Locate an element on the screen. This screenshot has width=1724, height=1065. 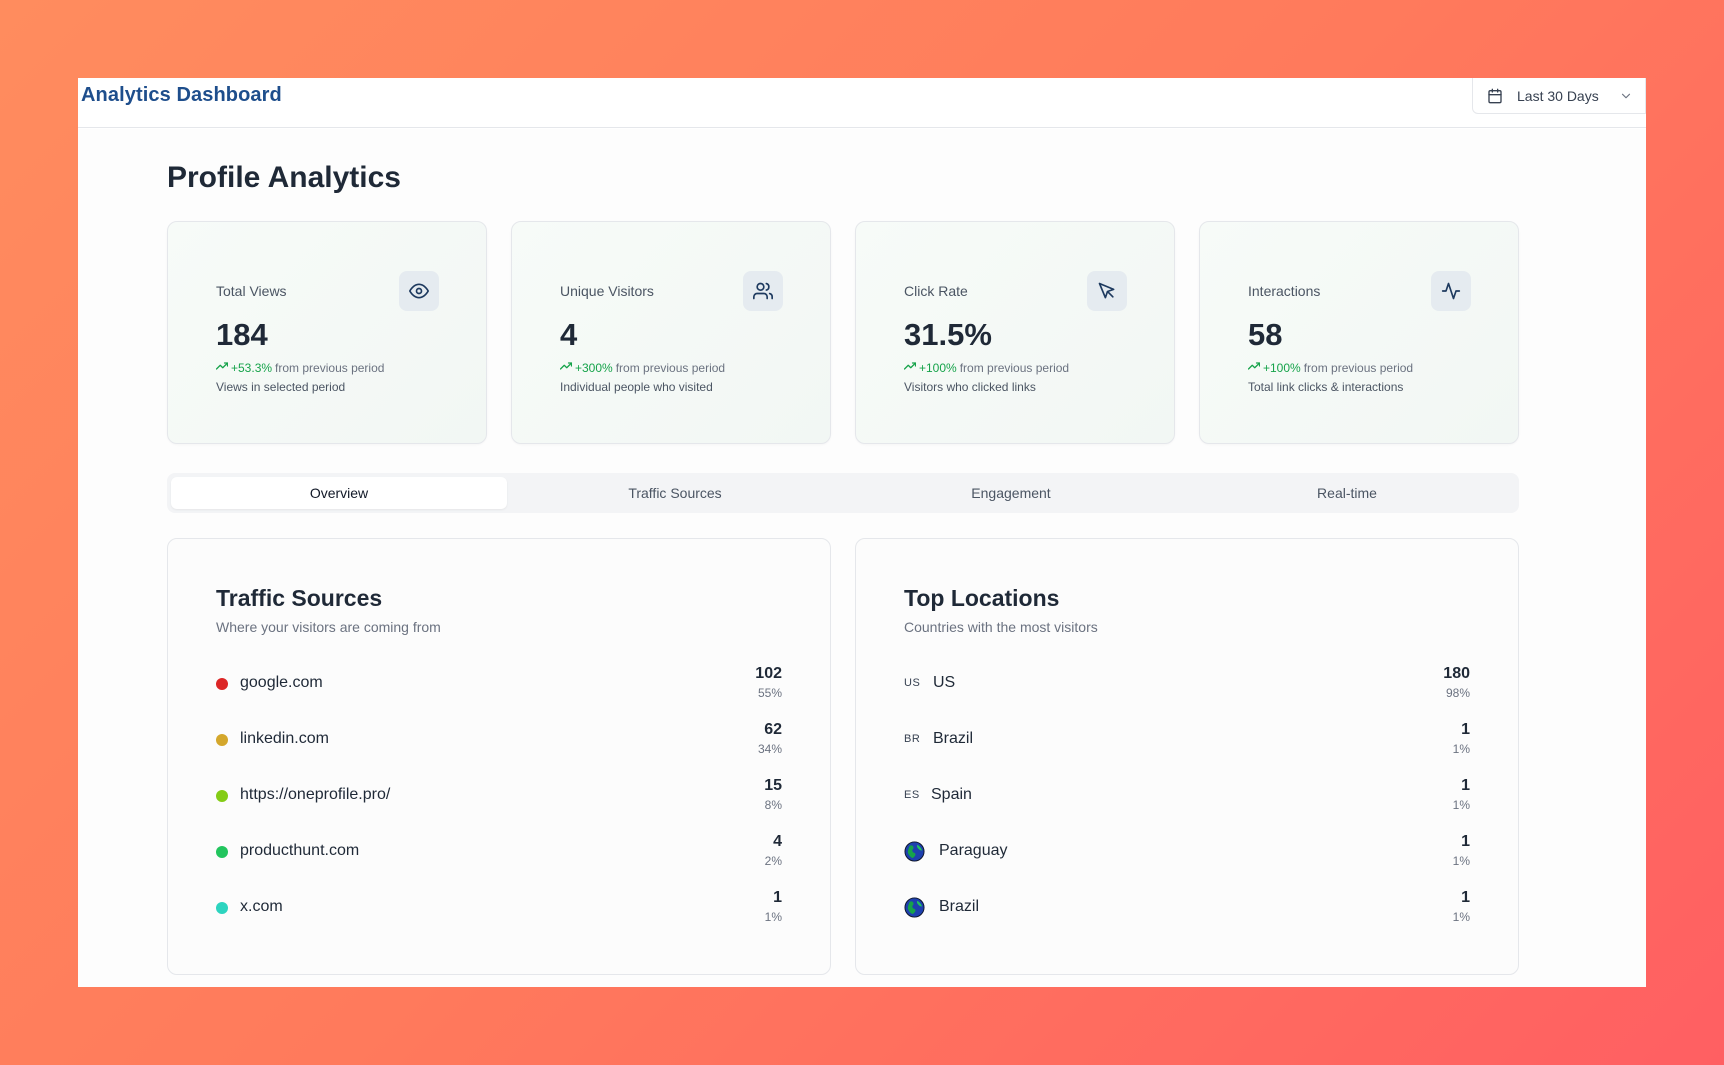
country-name: Spain is located at coordinates (951, 794).